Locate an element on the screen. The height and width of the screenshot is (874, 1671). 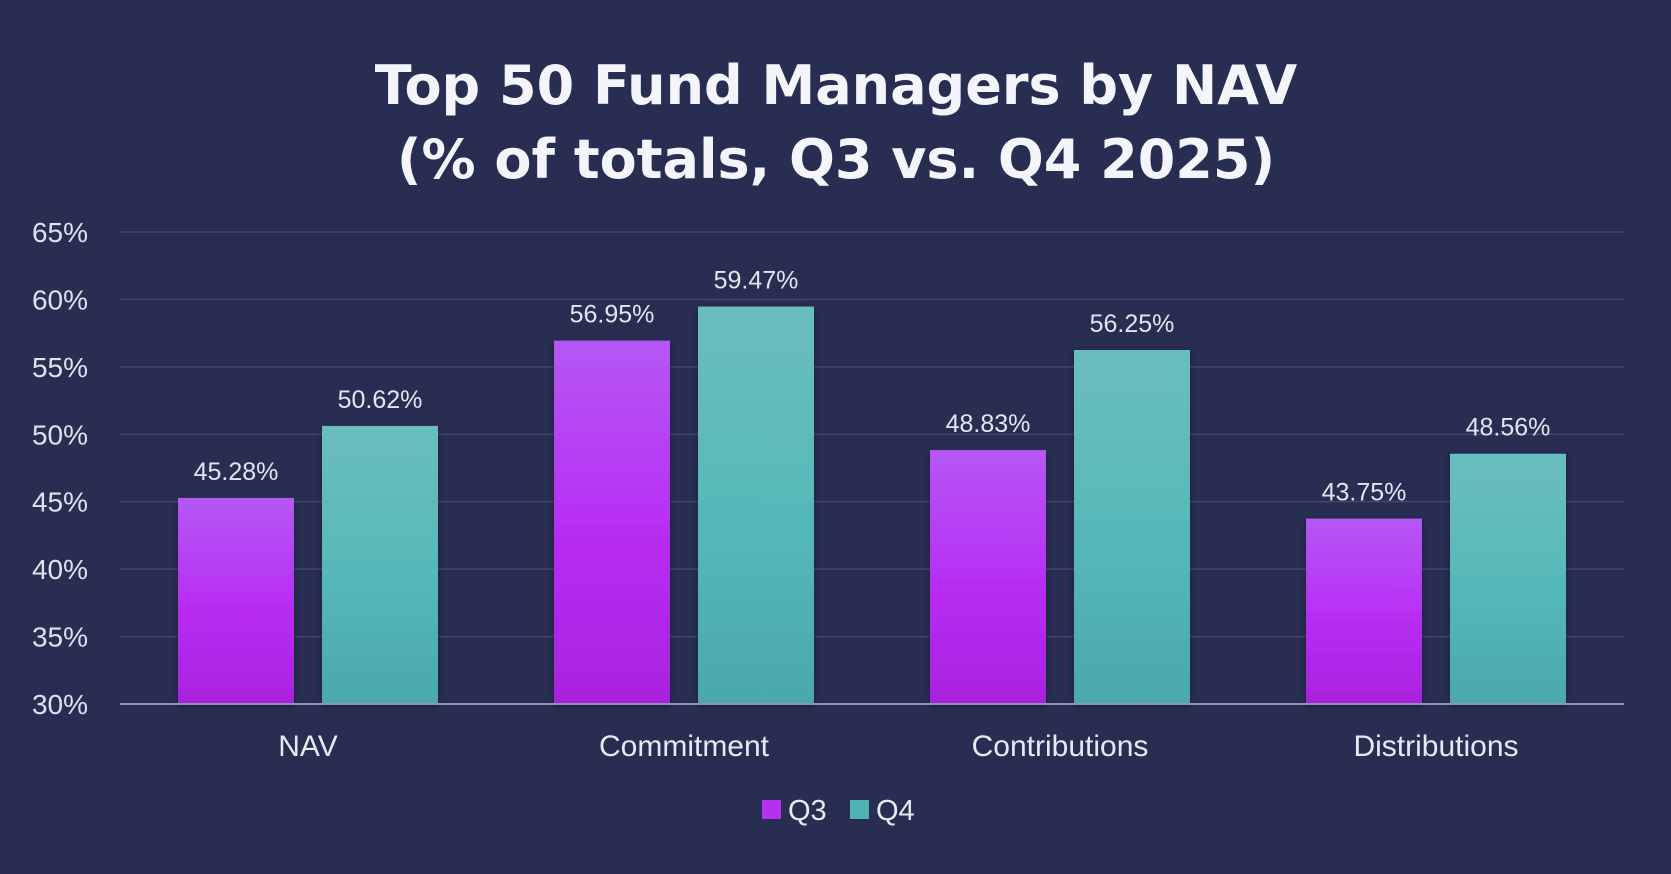
data-label-q3-commitment: 56.95% is located at coordinates (612, 315).